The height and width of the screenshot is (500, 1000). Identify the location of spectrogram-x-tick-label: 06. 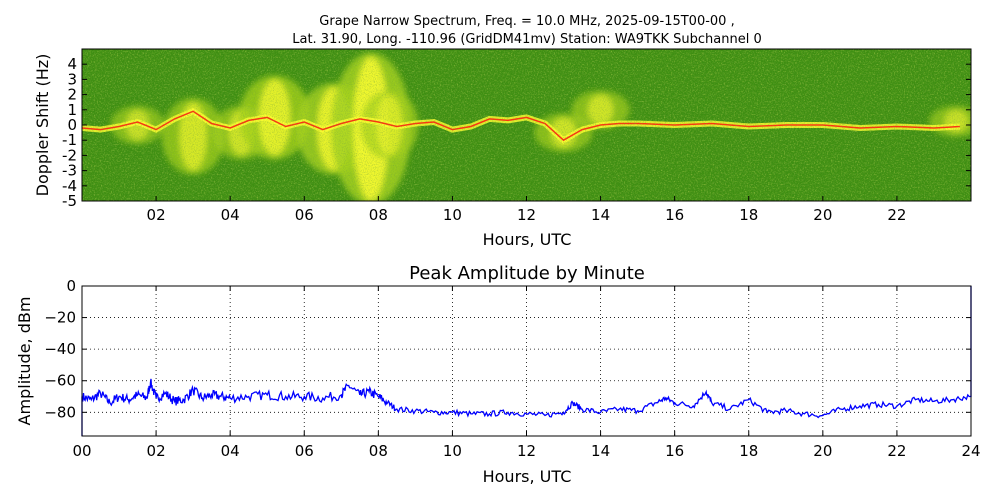
(304, 215).